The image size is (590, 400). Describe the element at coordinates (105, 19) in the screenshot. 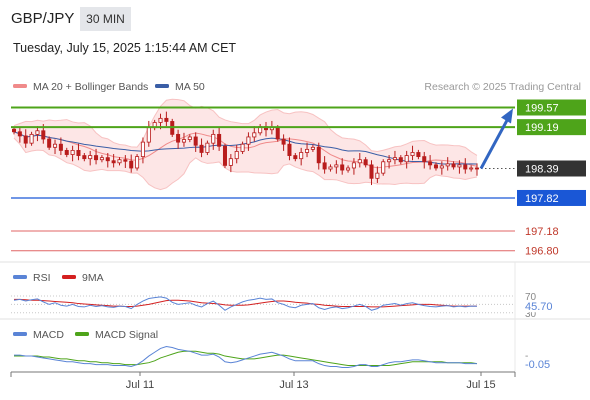

I see `timeframe-button: 30 MIN` at that location.